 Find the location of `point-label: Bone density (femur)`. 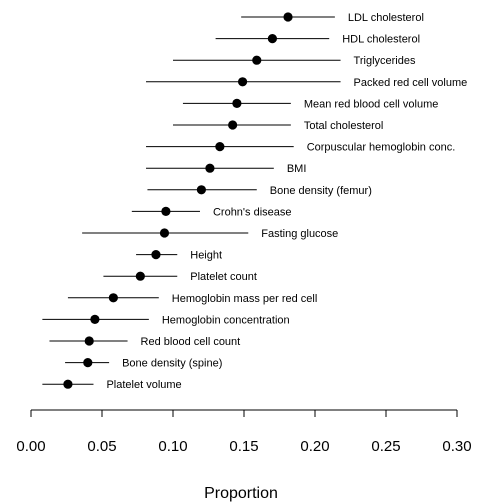

point-label: Bone density (femur) is located at coordinates (321, 191).